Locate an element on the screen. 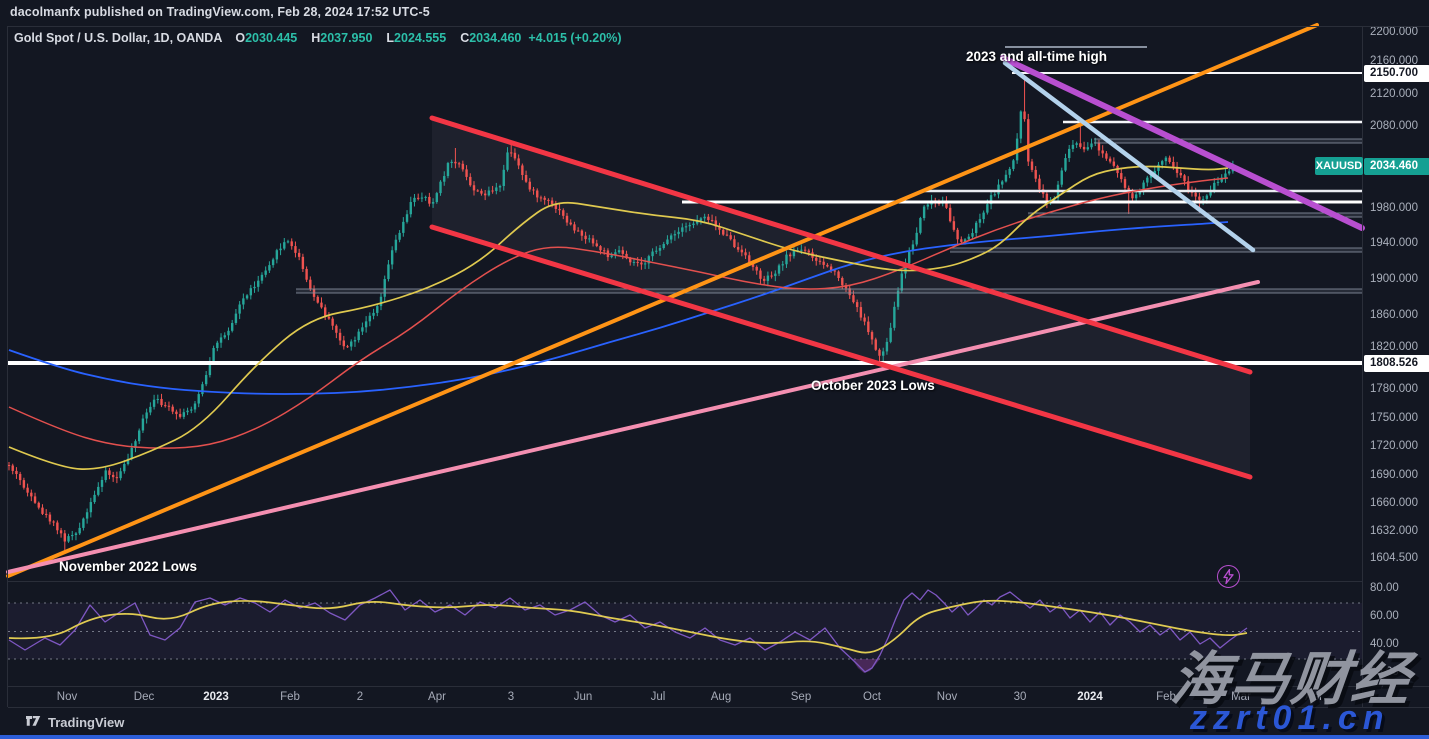 The image size is (1429, 739). price-axis-label: 1780.000 is located at coordinates (1394, 389).